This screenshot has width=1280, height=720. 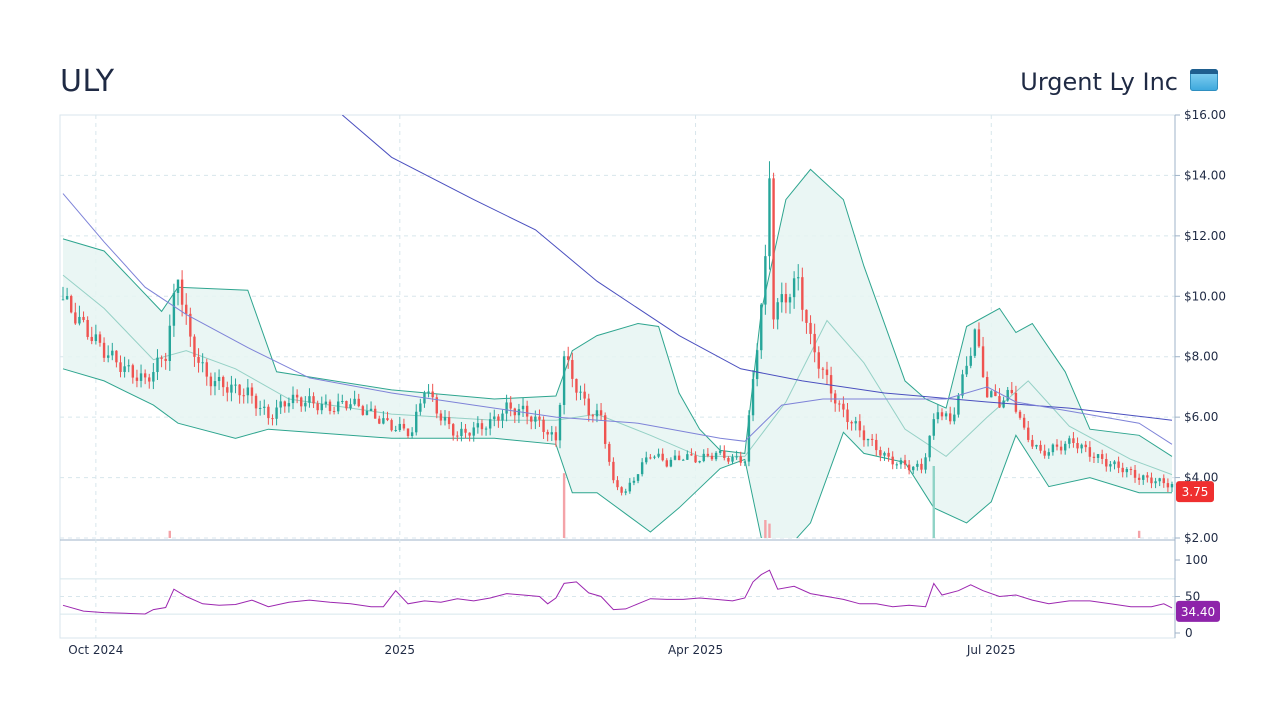 I want to click on rsi-line, so click(x=617, y=592).